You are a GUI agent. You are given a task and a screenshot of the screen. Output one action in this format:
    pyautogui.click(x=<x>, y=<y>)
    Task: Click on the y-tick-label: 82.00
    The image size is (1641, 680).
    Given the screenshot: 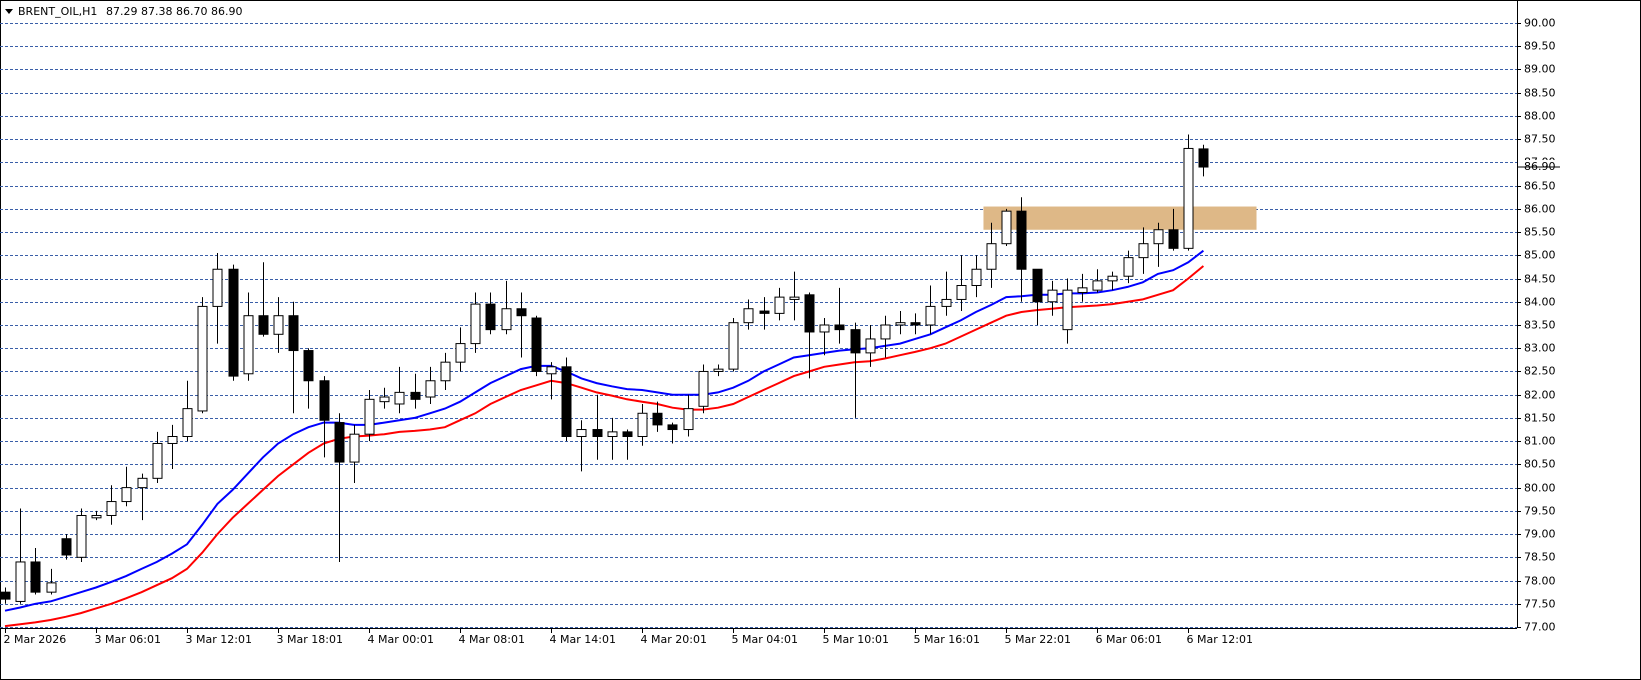 What is the action you would take?
    pyautogui.click(x=1540, y=395)
    